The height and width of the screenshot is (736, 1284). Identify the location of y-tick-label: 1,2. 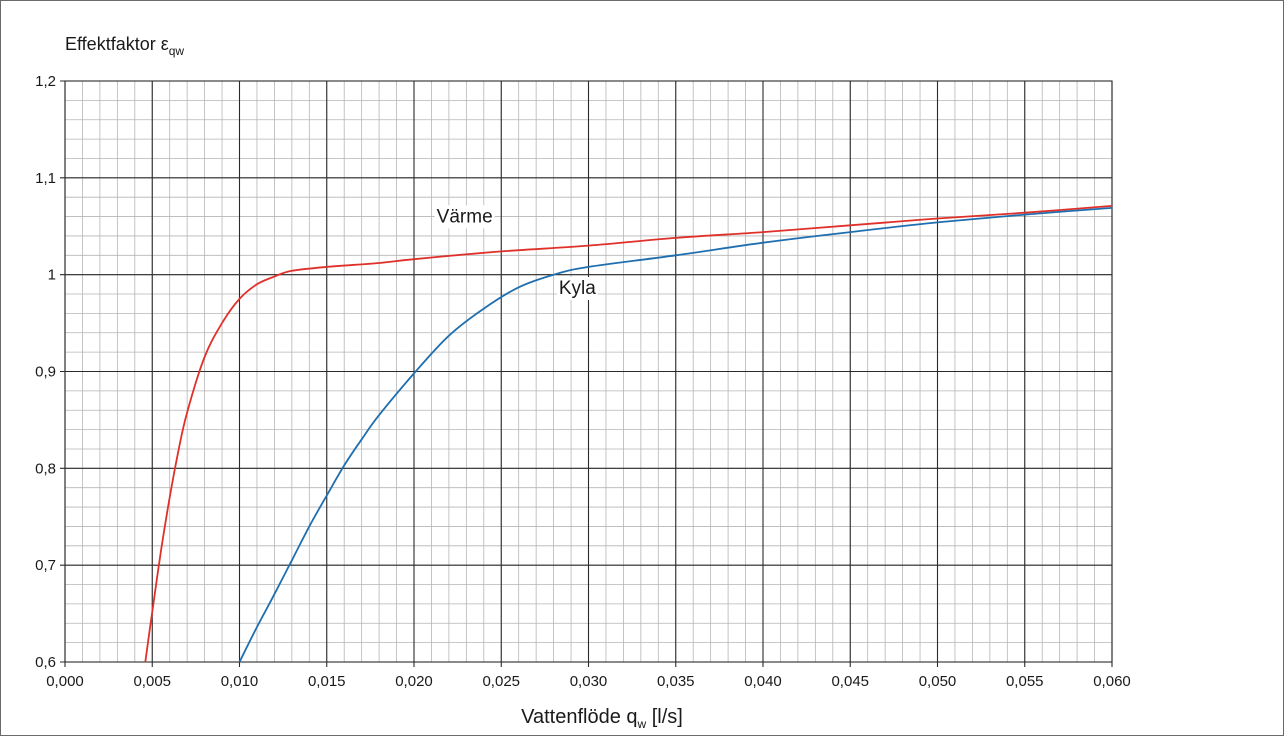
(45, 81).